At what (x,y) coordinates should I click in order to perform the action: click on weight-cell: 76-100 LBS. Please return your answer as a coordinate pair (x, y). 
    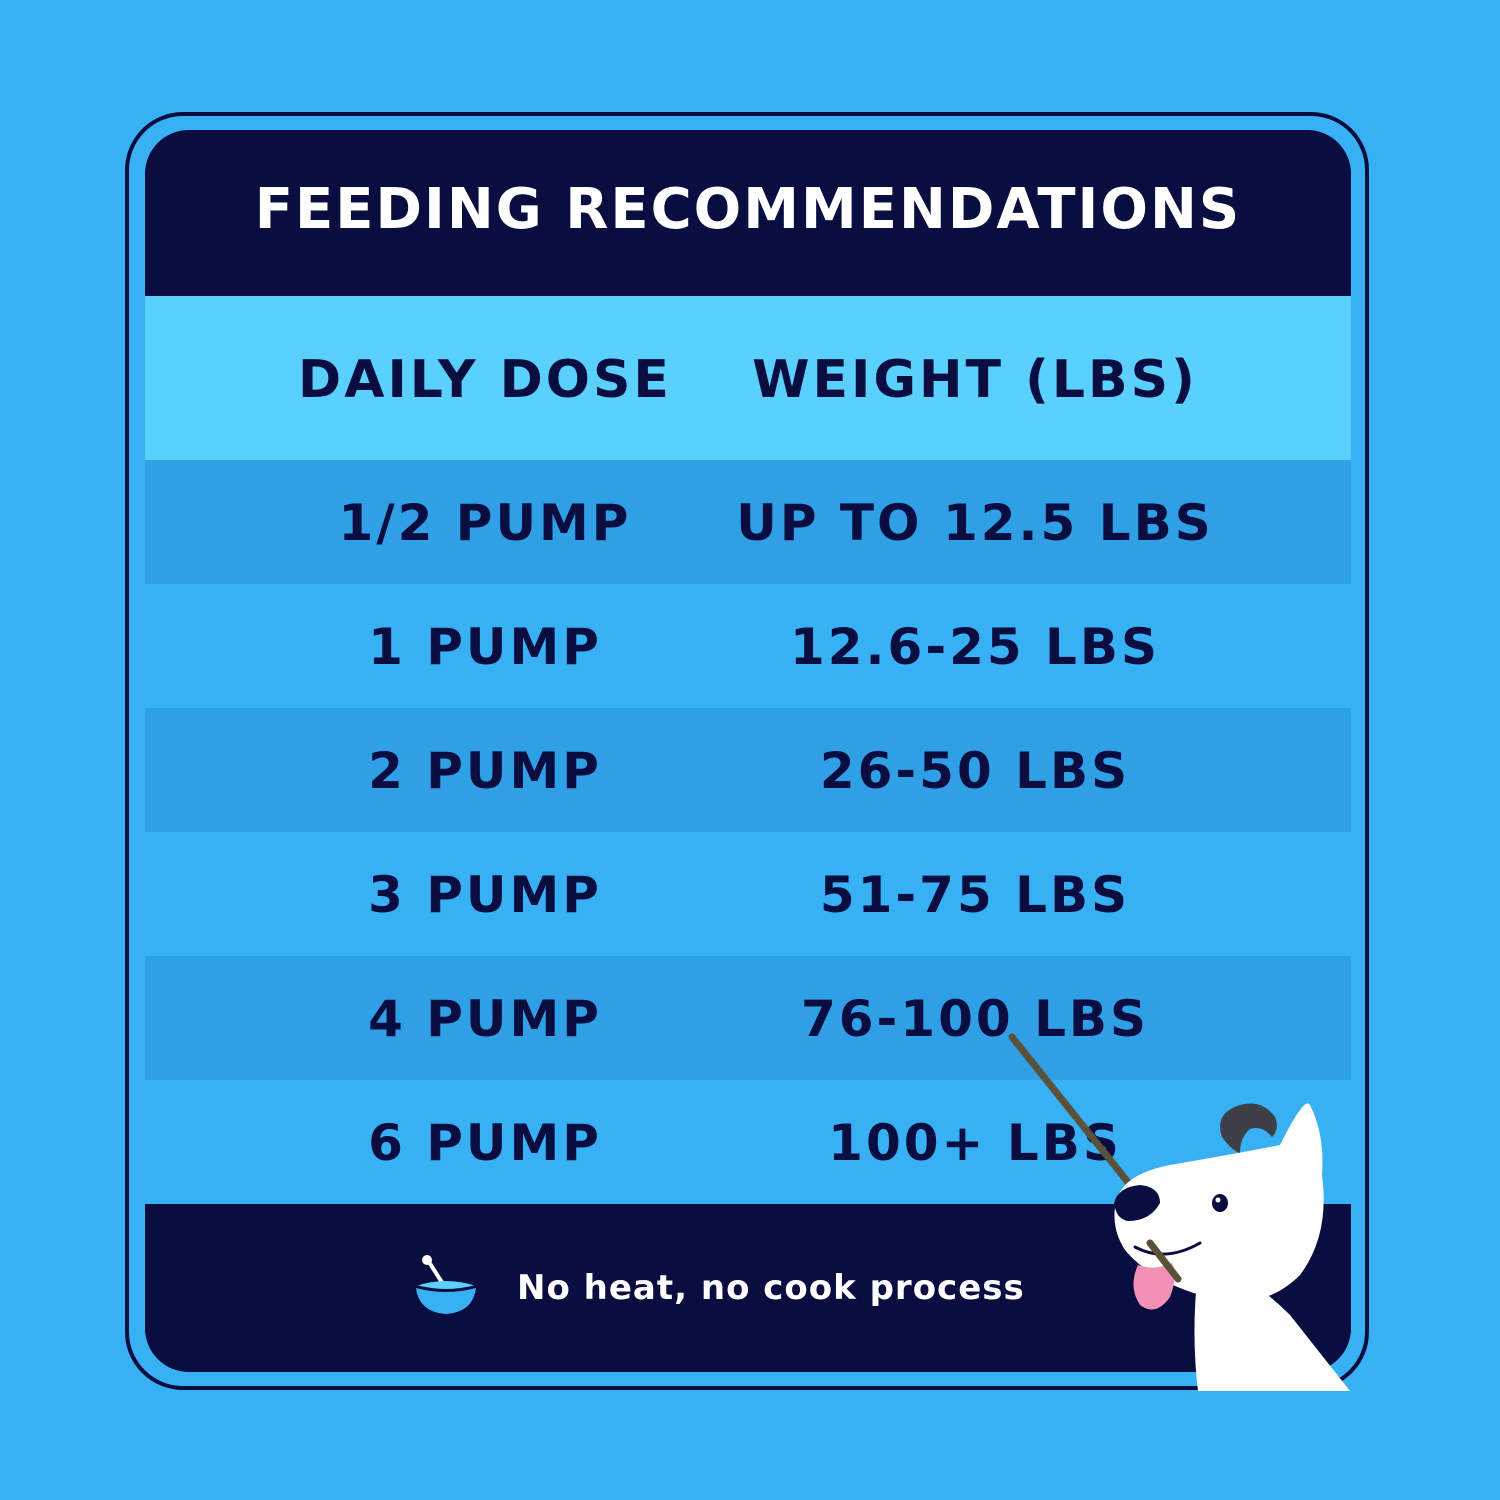
    Looking at the image, I should click on (975, 1019).